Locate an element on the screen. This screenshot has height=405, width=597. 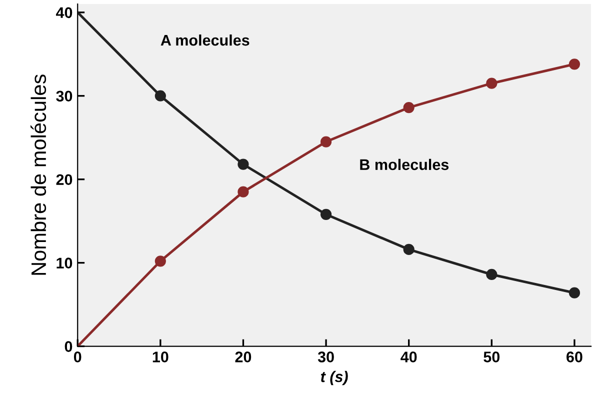
text: A molecules is located at coordinates (205, 40).